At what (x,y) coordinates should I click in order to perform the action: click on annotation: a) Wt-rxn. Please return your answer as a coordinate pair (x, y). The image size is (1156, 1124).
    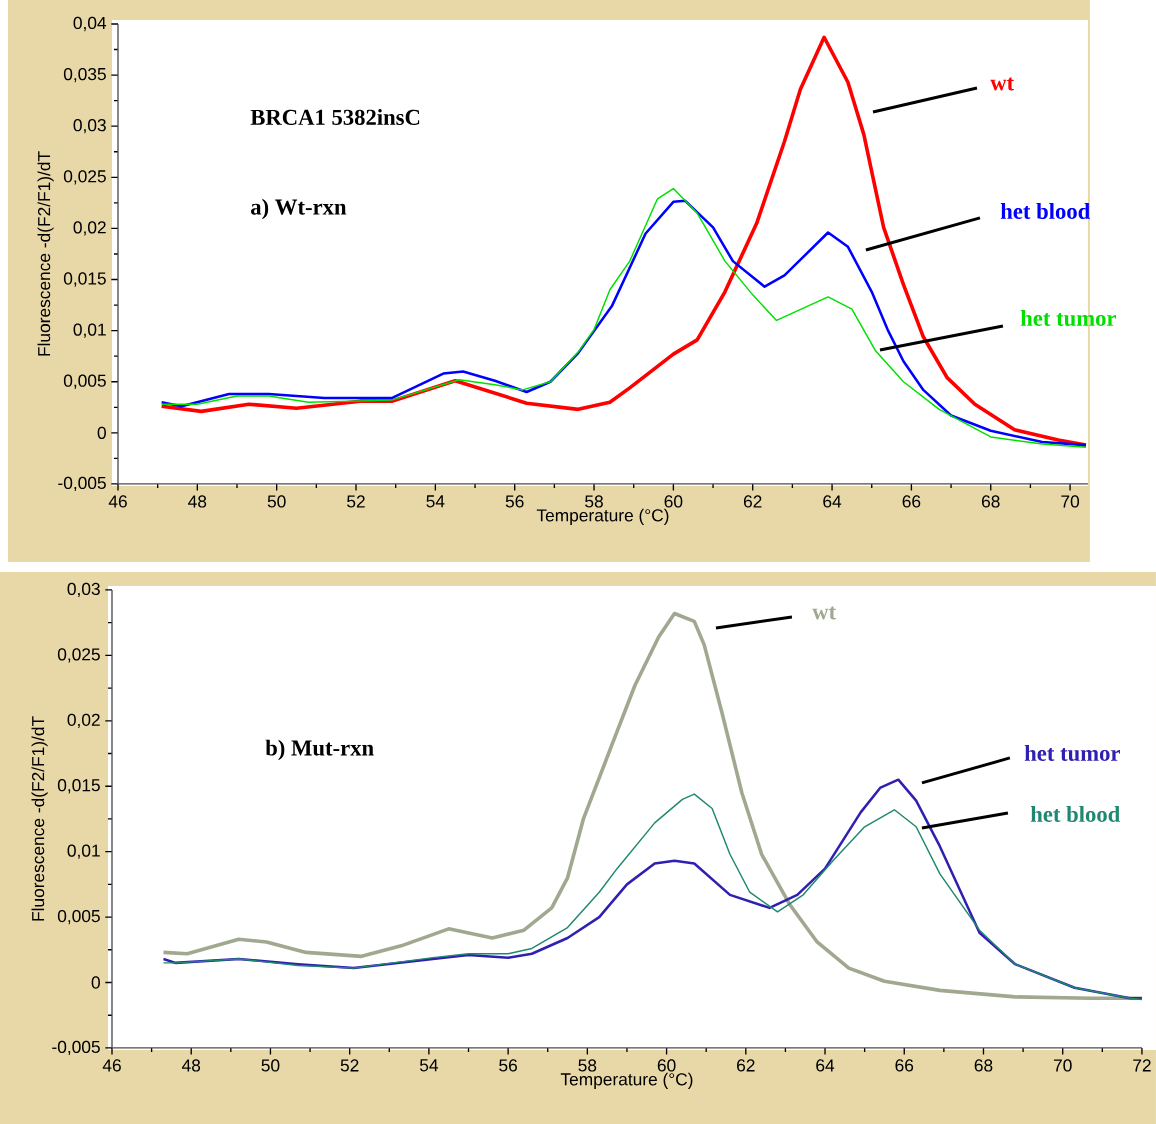
    Looking at the image, I should click on (298, 209).